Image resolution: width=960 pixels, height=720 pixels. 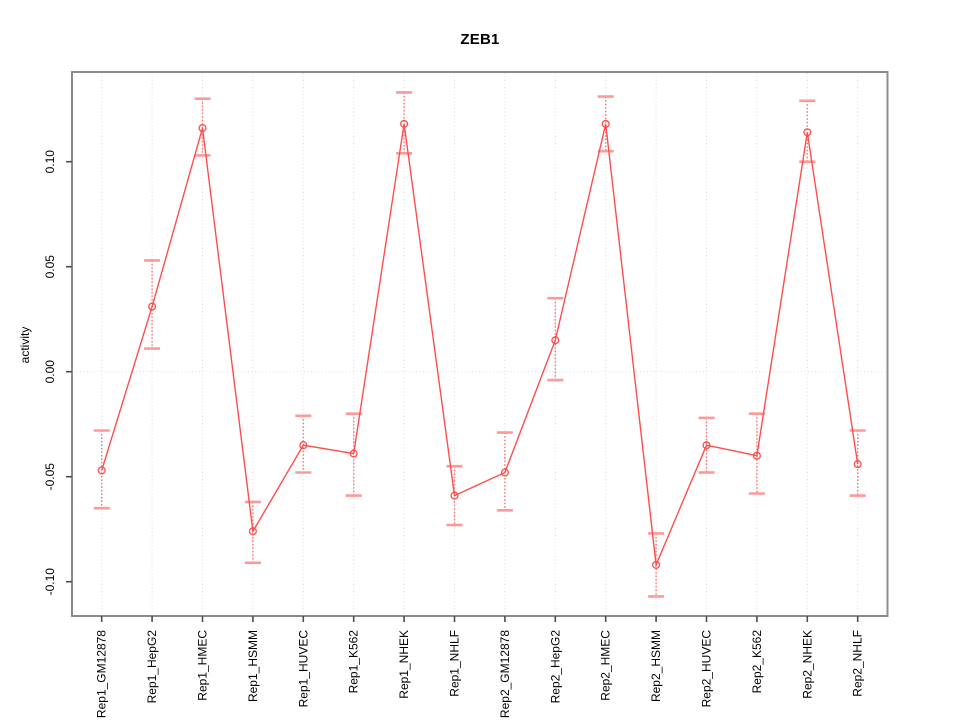 I want to click on x-tick-label: Rep1_HMEC, so click(x=203, y=665).